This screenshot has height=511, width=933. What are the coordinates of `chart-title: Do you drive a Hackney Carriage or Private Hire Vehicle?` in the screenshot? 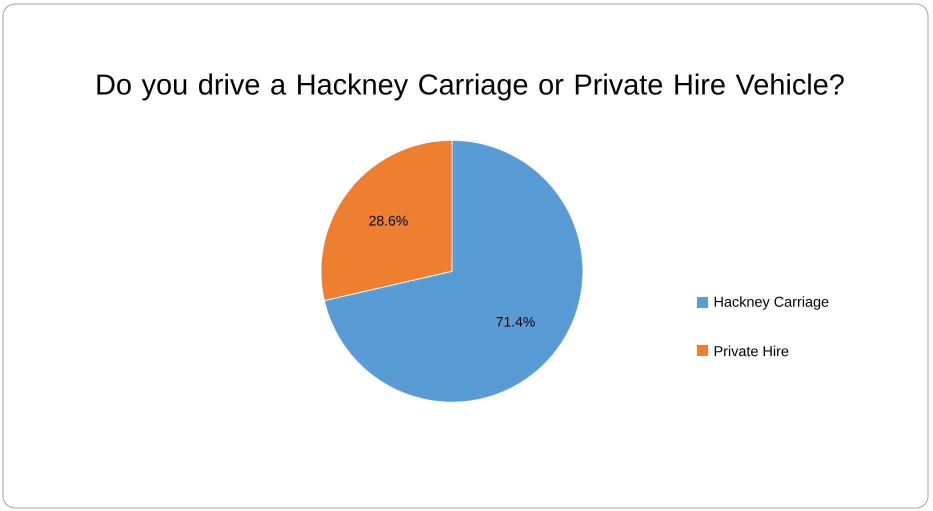 It's located at (470, 87).